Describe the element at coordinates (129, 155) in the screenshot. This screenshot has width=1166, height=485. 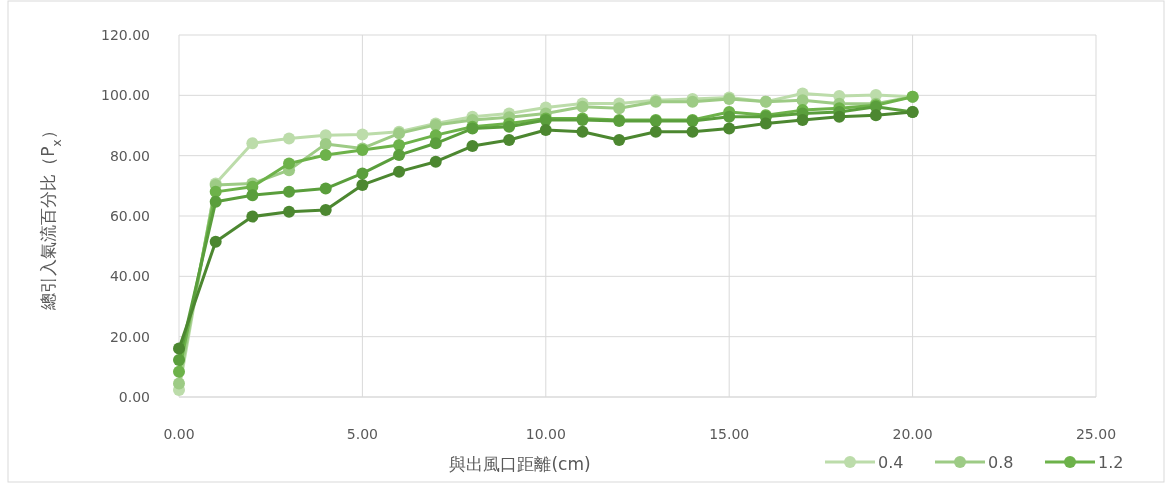
I see `y-tick-label: 80.00` at that location.